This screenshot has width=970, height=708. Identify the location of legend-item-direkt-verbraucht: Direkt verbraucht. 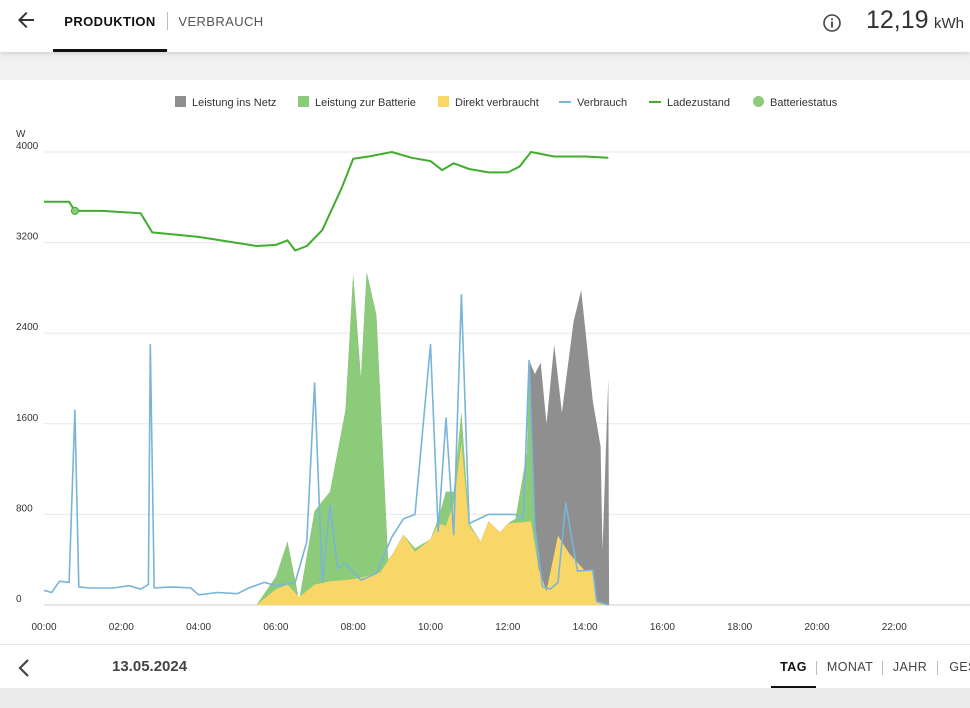
(488, 103).